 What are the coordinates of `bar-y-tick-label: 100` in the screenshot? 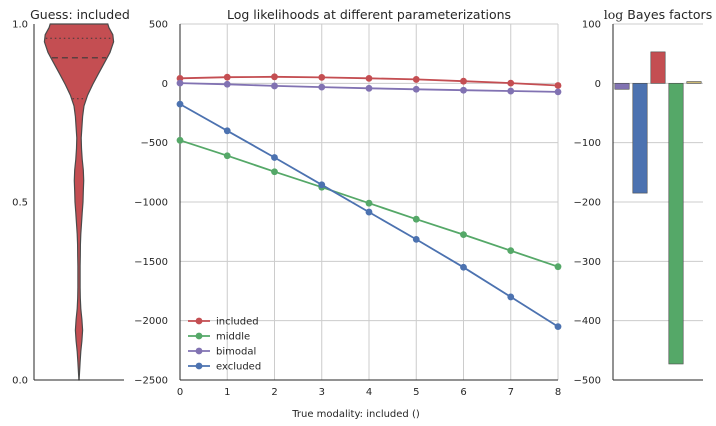 It's located at (591, 25).